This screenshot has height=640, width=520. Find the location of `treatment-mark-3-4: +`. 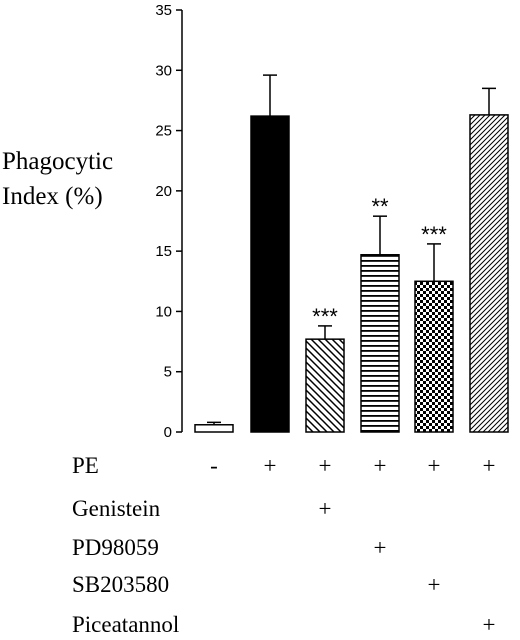

treatment-mark-3-4: + is located at coordinates (434, 584).